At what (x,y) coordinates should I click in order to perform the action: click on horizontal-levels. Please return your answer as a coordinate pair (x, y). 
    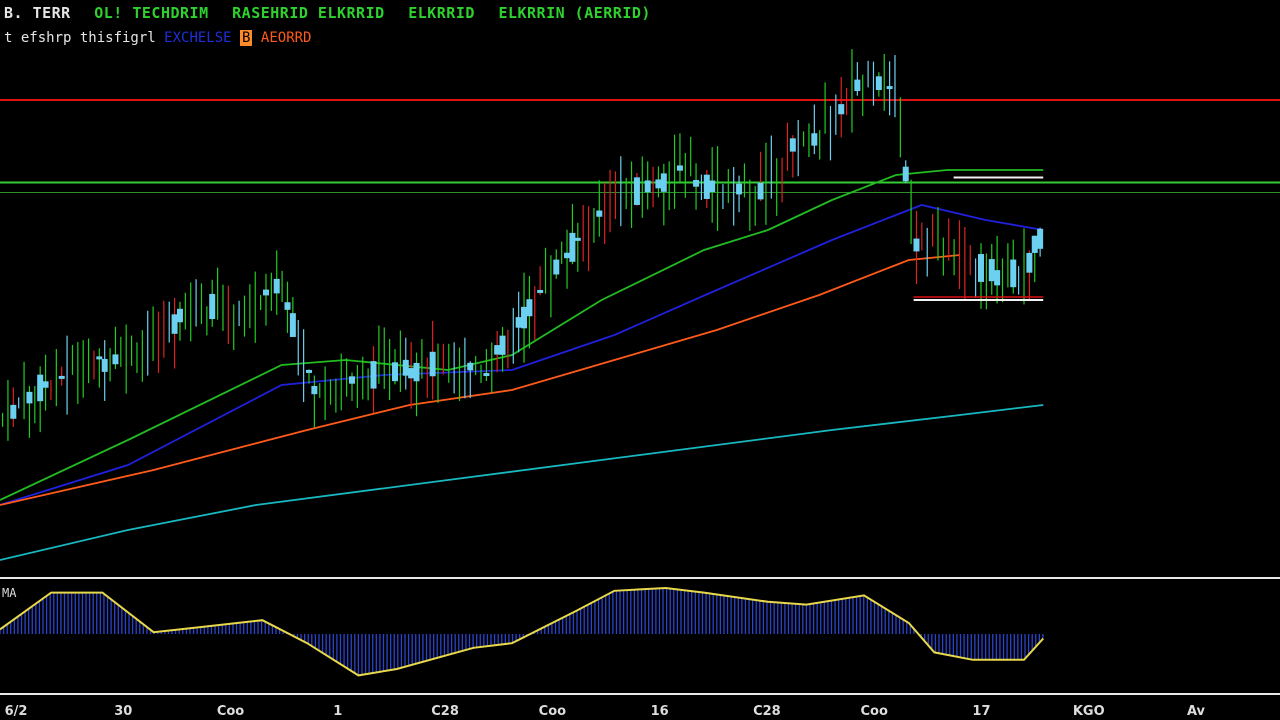
    Looking at the image, I should click on (640, 146).